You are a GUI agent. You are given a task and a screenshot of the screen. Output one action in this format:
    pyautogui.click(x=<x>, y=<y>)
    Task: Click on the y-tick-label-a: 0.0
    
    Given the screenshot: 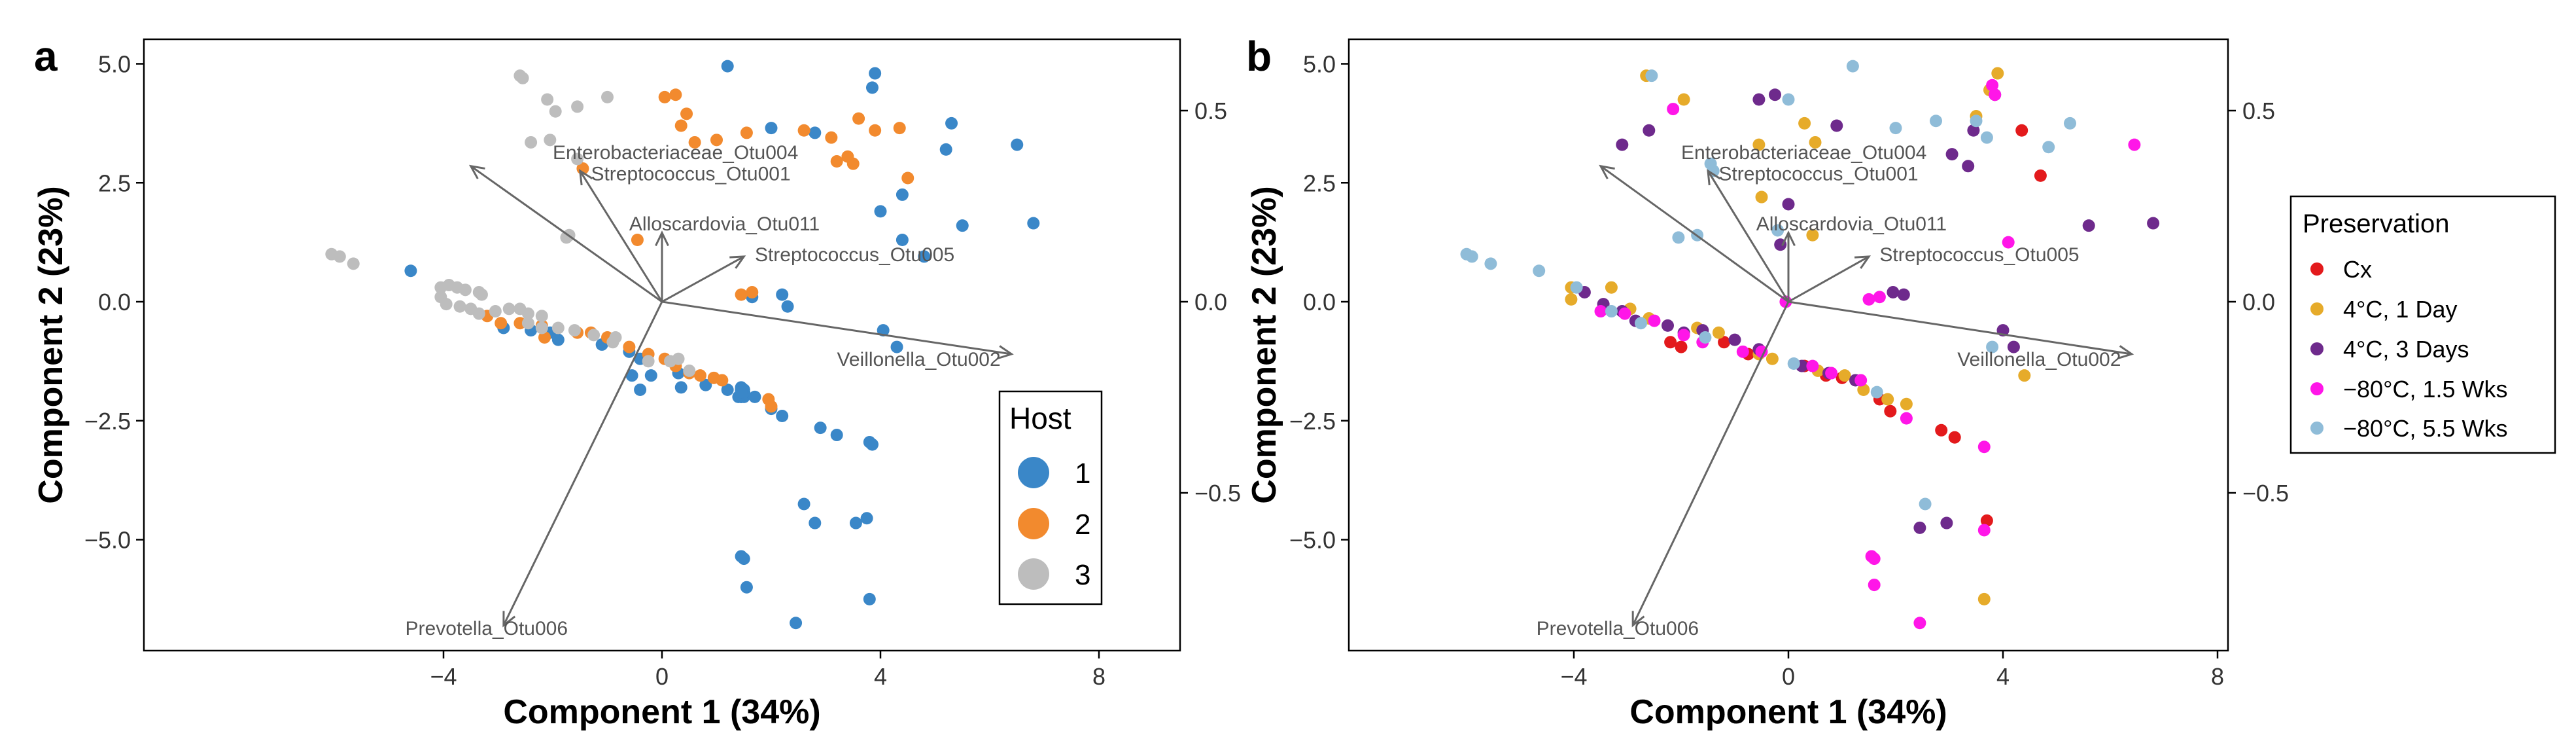 What is the action you would take?
    pyautogui.click(x=115, y=302)
    